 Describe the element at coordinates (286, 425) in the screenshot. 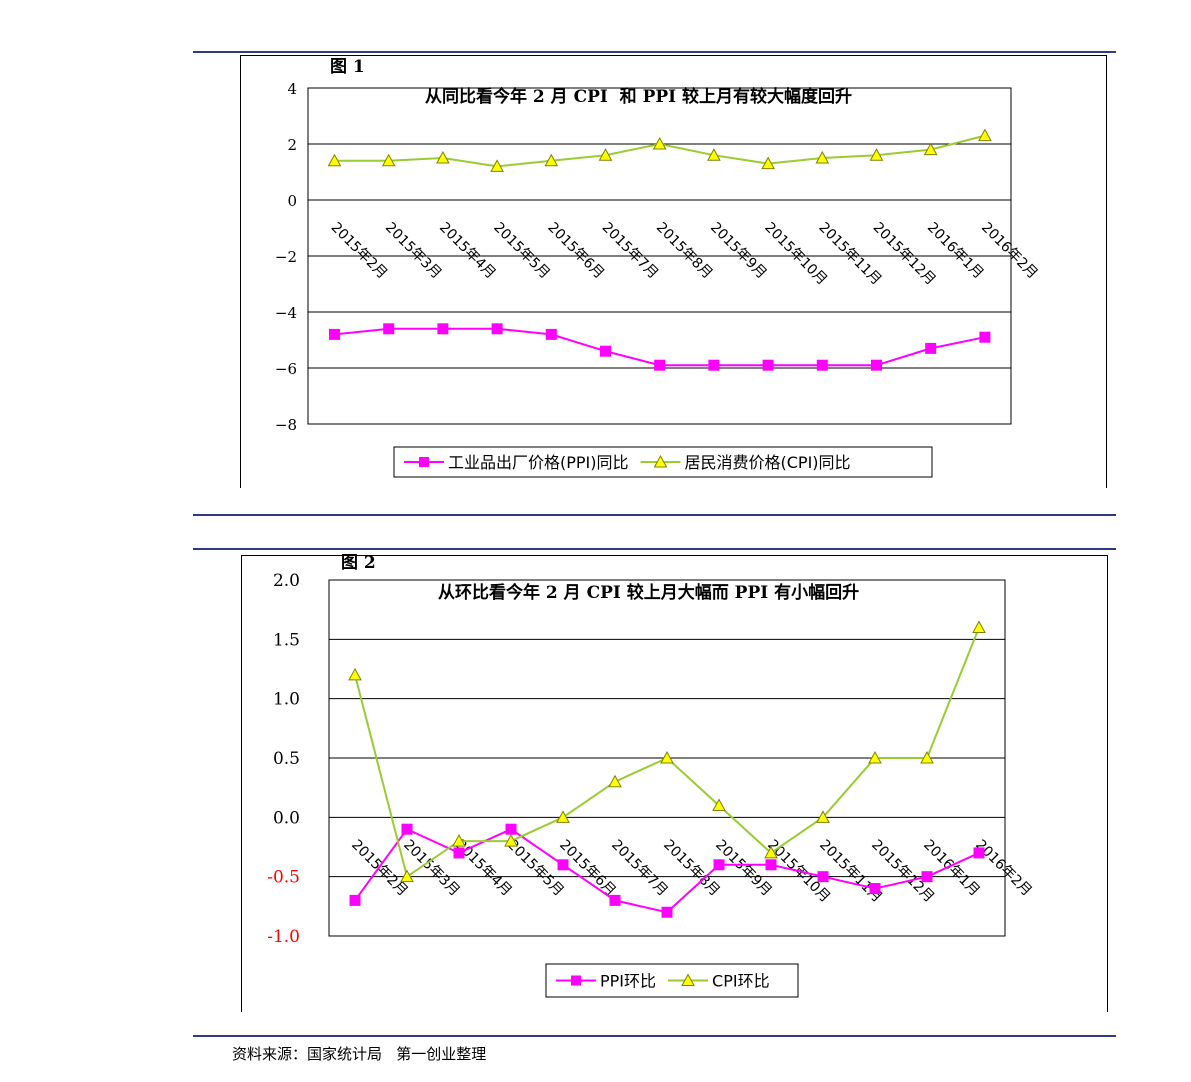

I see `y-tick-label: −8` at that location.